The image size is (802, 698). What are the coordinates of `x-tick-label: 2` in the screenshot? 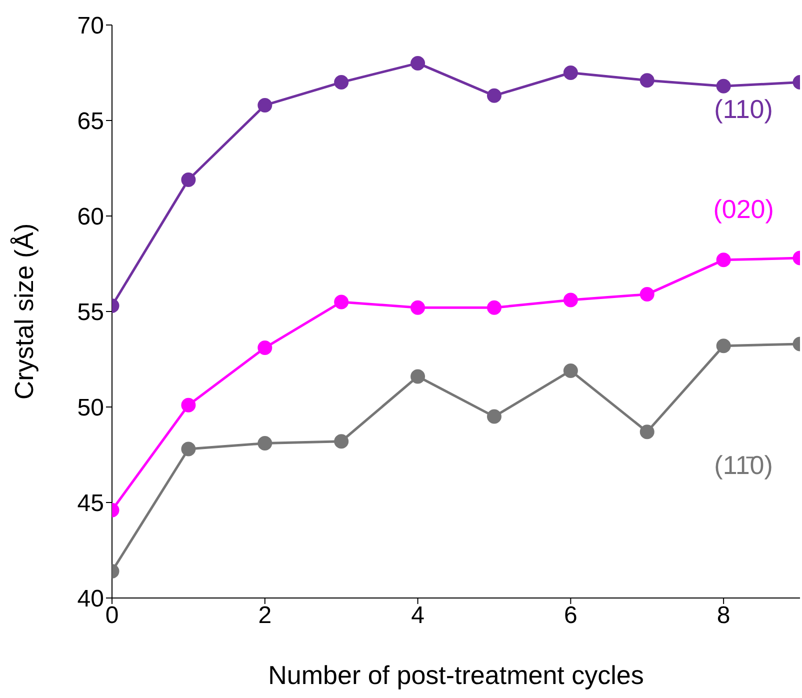 It's located at (265, 616).